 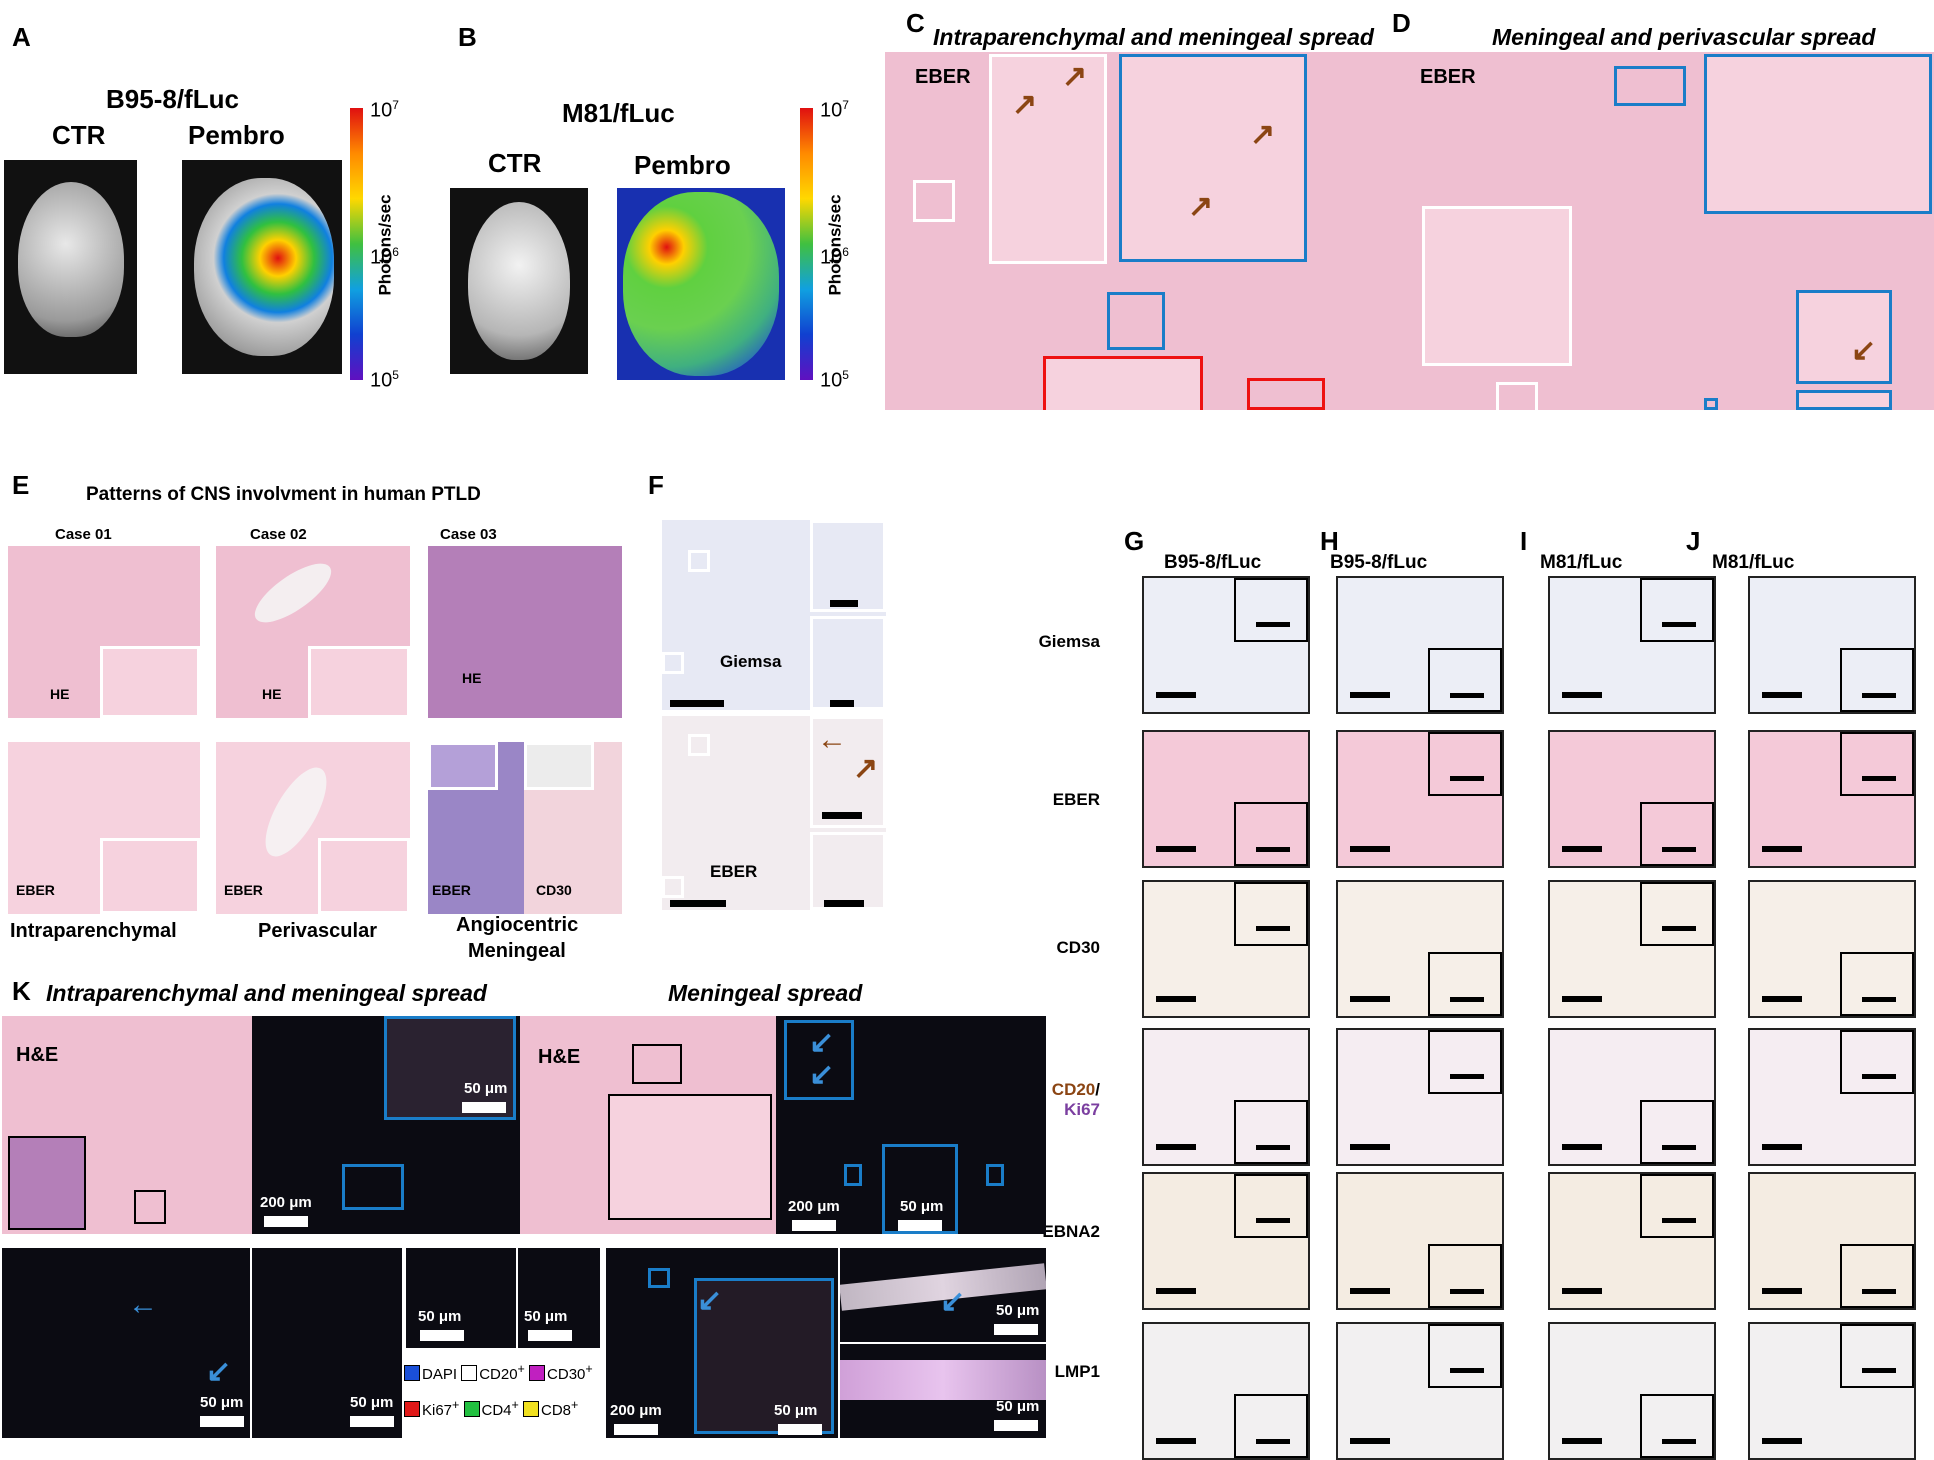 I want to click on panel-i-giemsa-tile, so click(x=1632, y=645).